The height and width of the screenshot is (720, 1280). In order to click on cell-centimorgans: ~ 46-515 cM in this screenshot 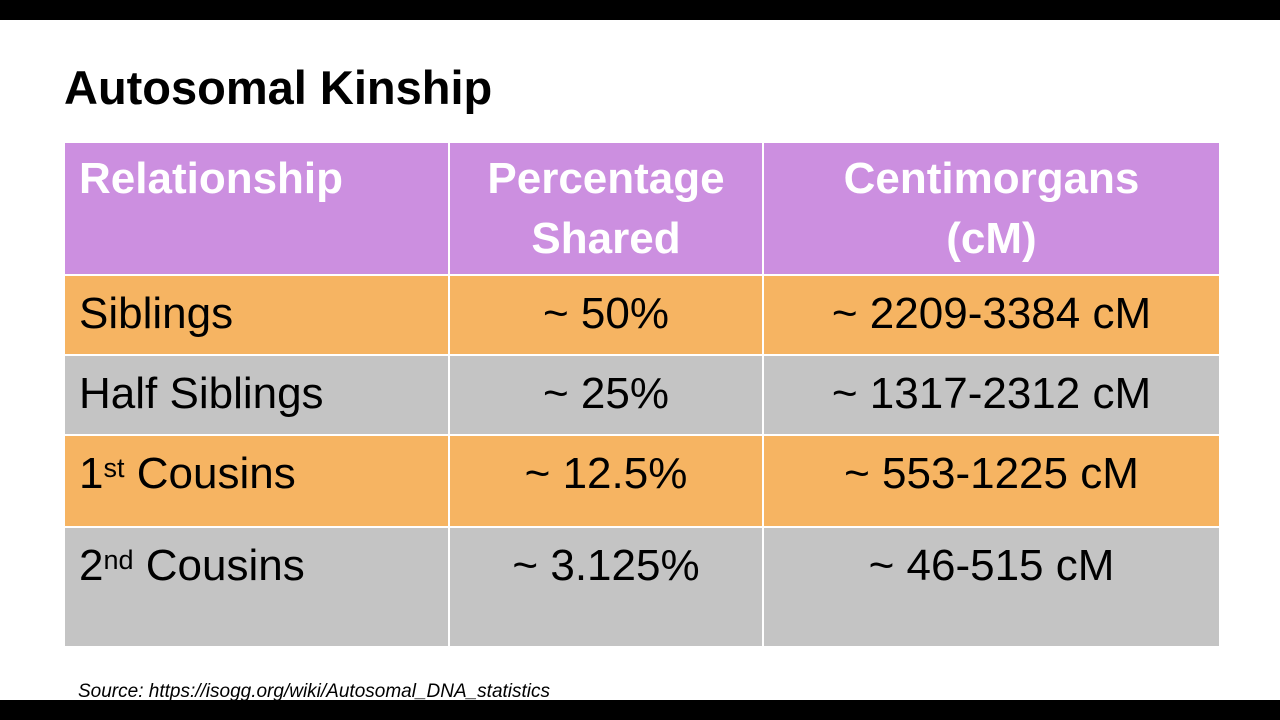, I will do `click(991, 587)`.